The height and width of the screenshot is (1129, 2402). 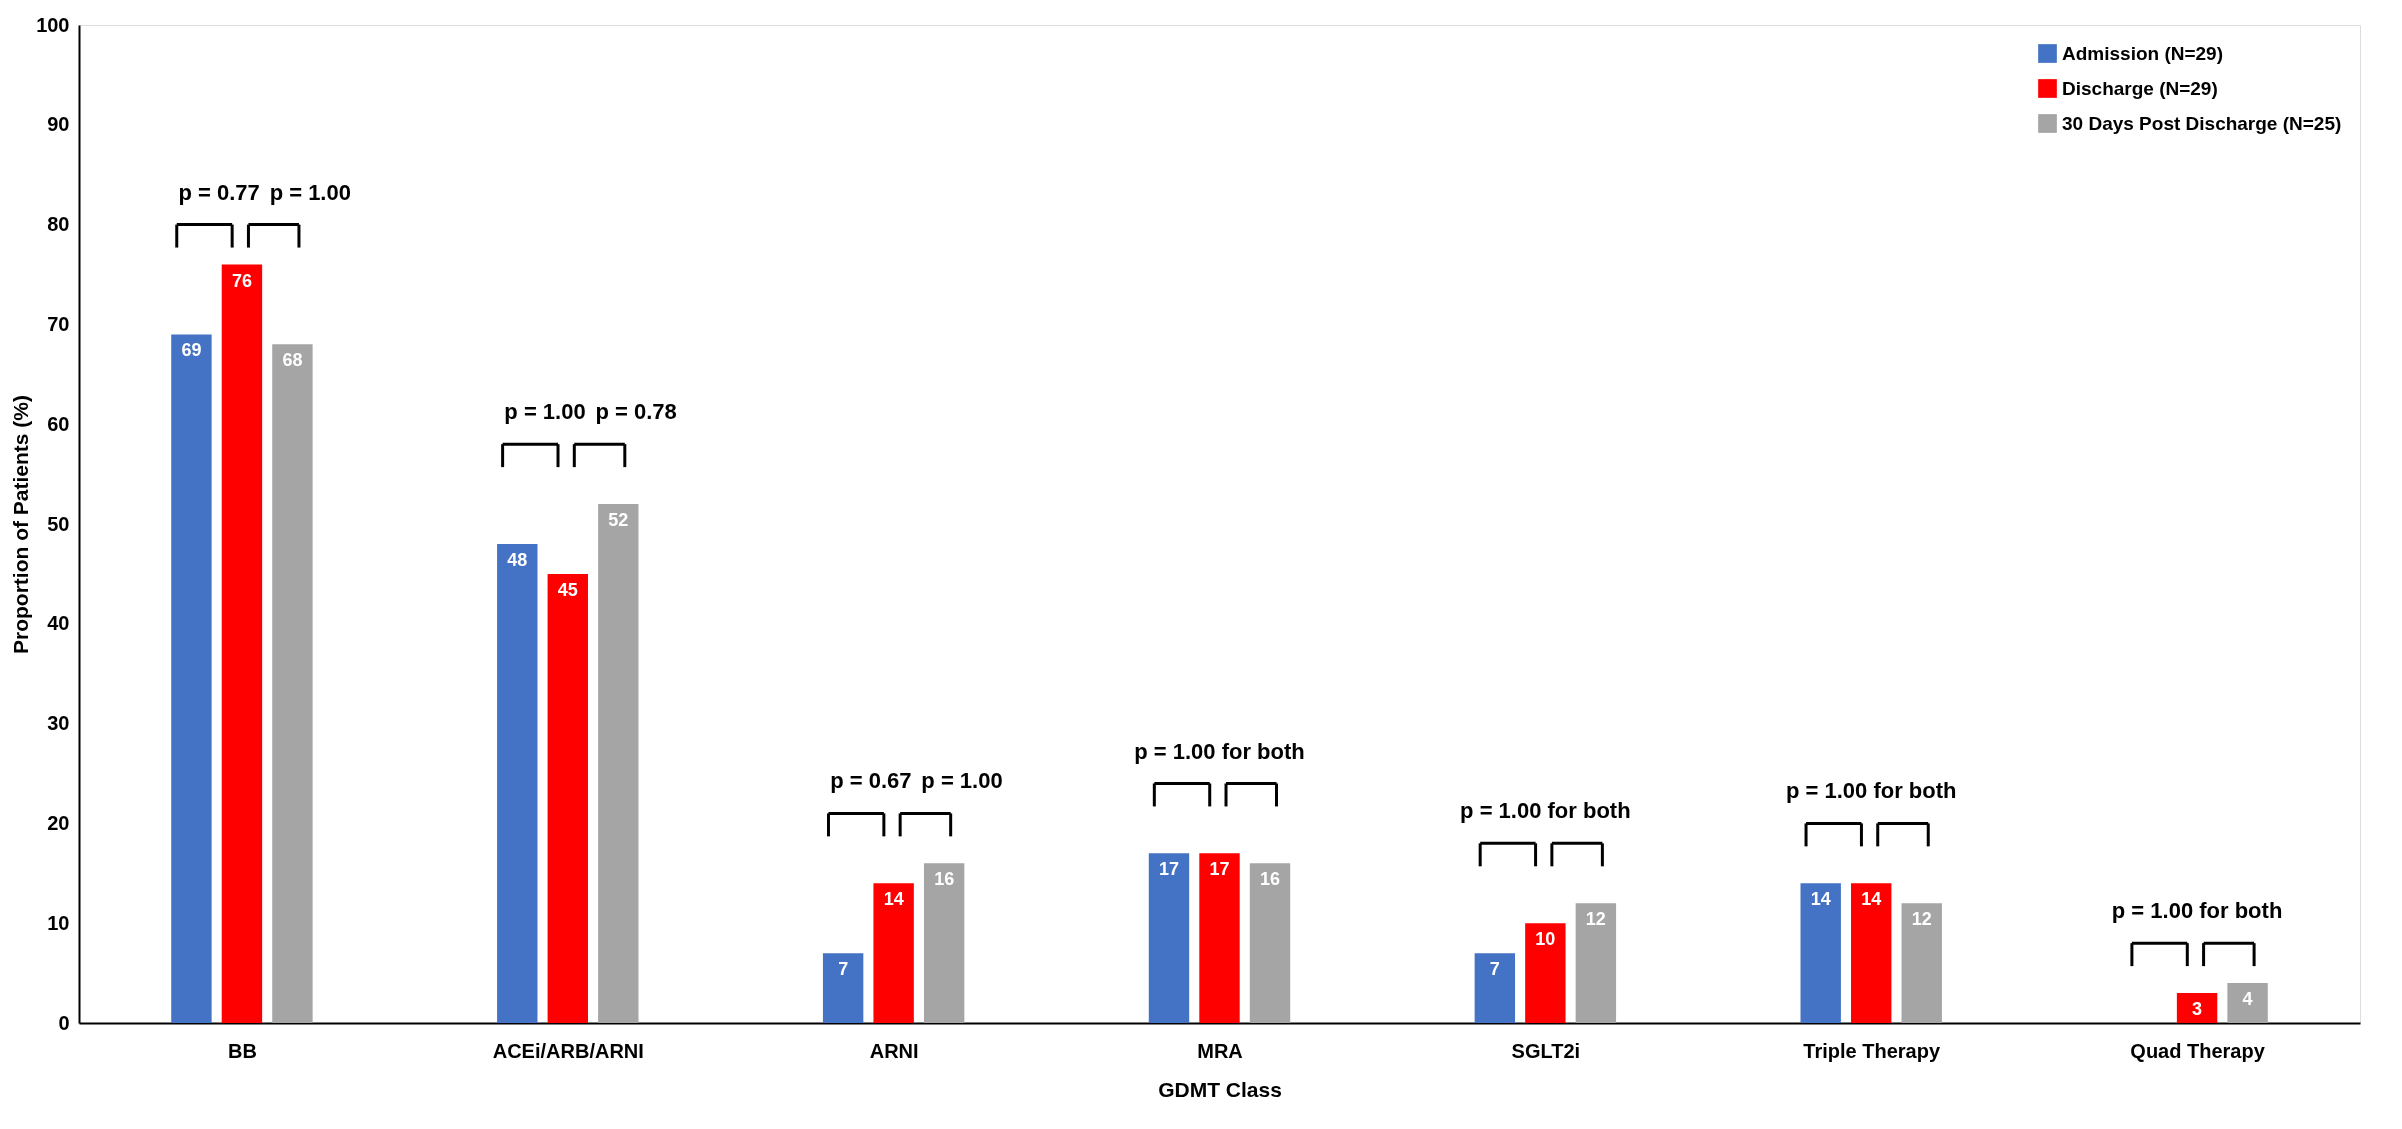 I want to click on annotation: p = 0.78, so click(x=636, y=412).